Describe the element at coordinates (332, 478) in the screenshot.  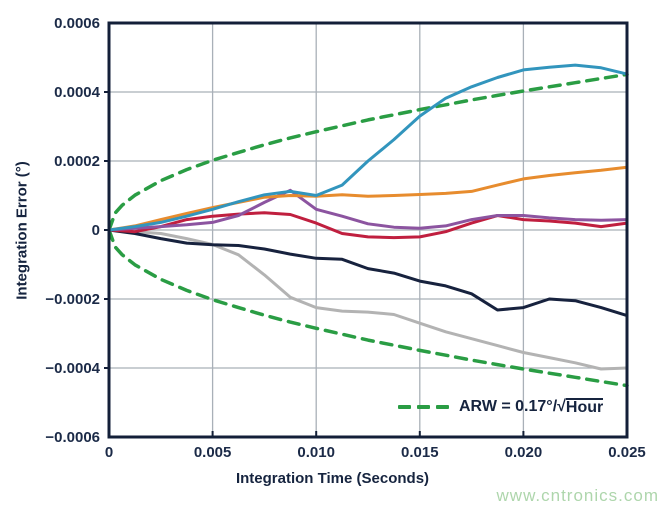
I see `x-axis-title: Integration Time (Seconds)` at that location.